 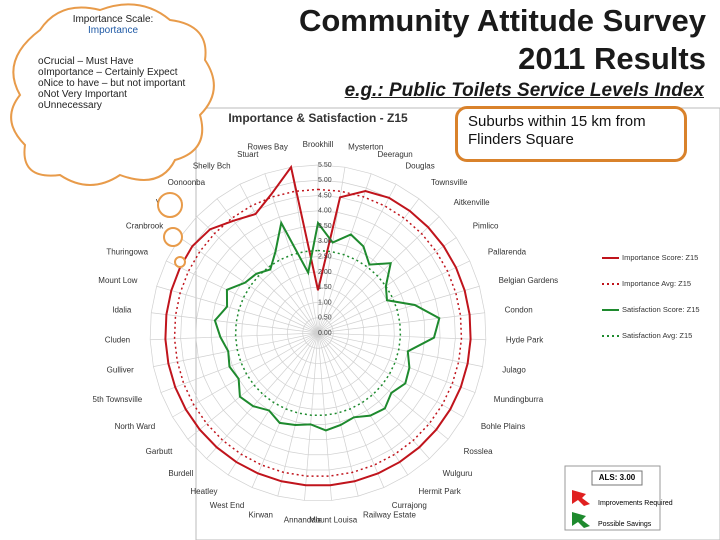 I want to click on scale-item: Unnecessary, so click(x=113, y=105).